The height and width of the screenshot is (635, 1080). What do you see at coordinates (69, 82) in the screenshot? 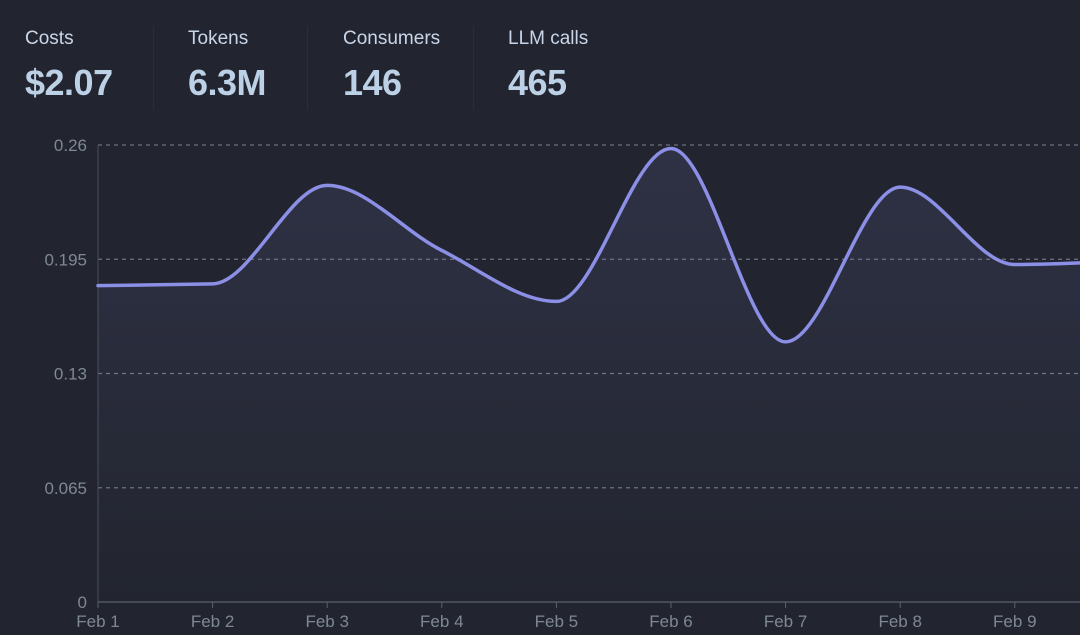
I see `metric-value-costs: $2.07` at bounding box center [69, 82].